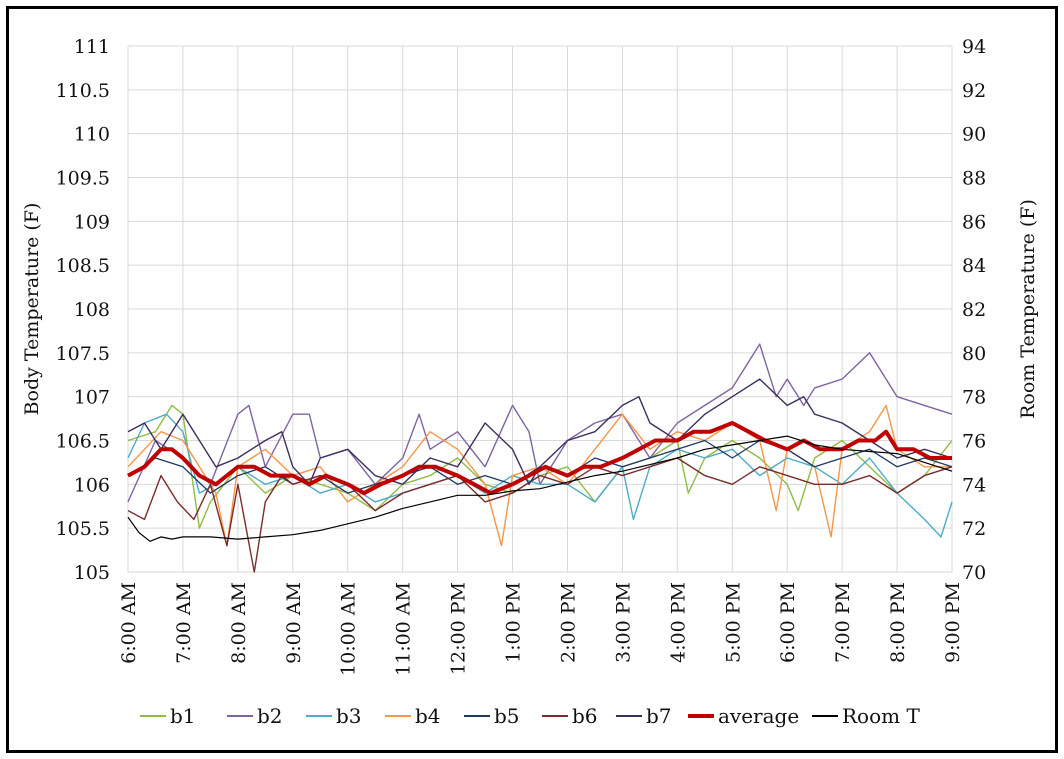  I want to click on series-line-average, so click(539, 458).